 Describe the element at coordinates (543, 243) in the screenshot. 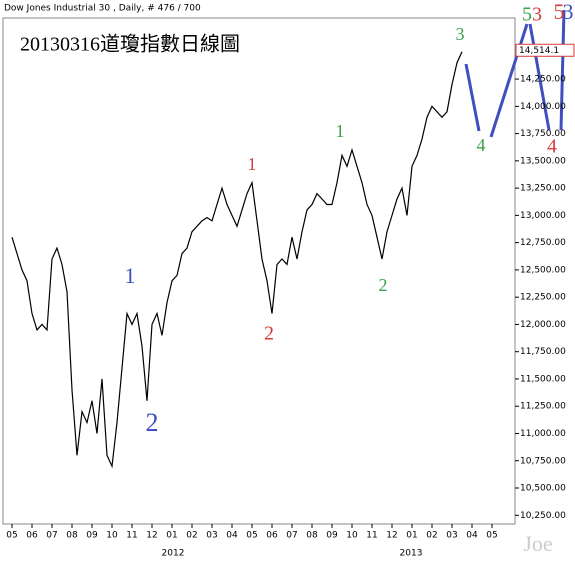

I see `y-tick-label: 12,750.00` at that location.